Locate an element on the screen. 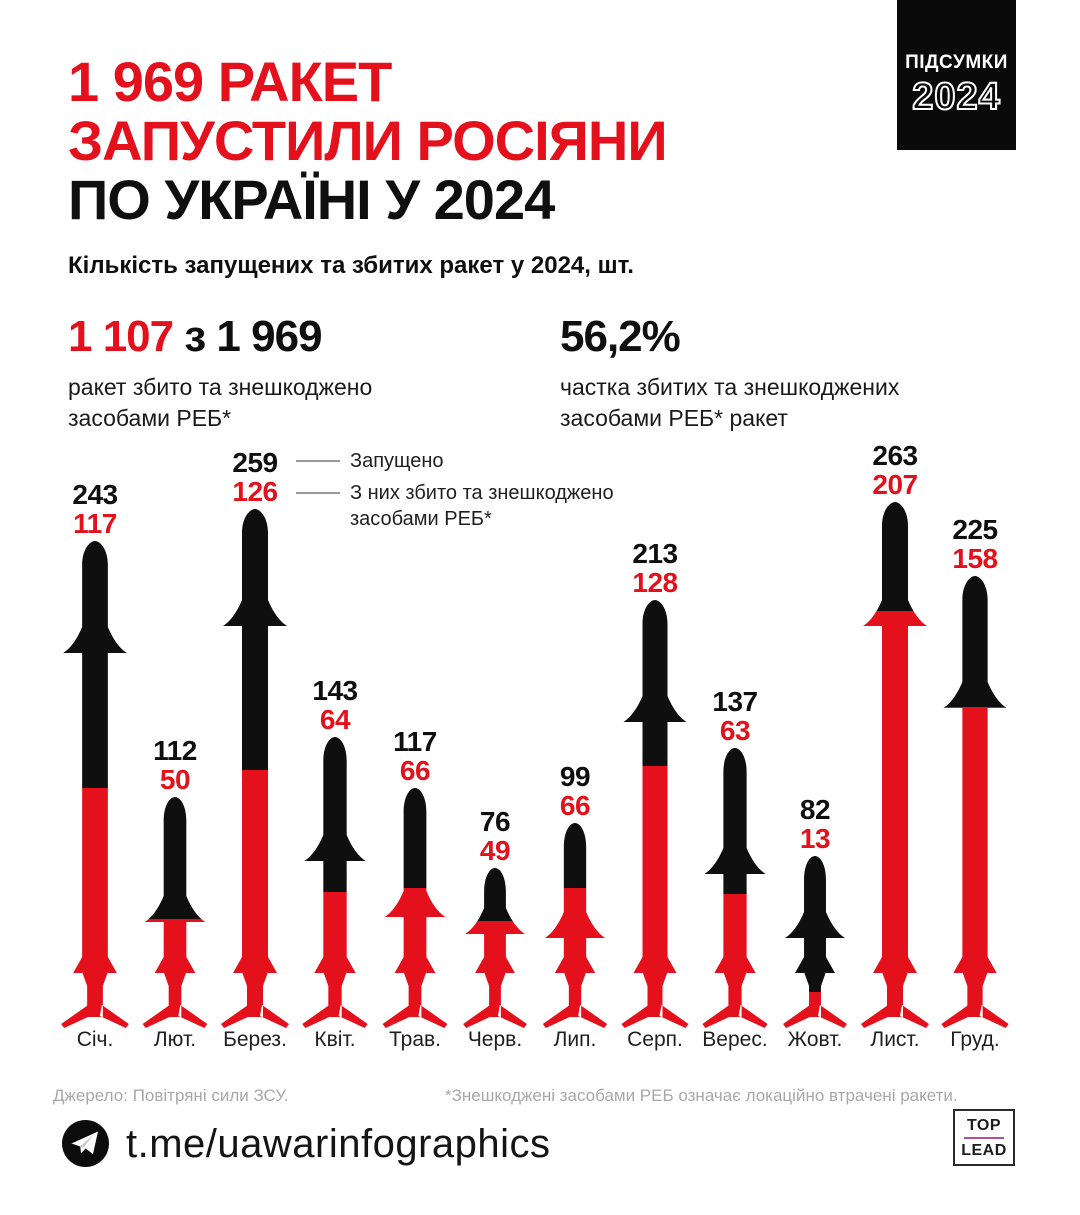 This screenshot has height=1215, width=1080. month-label: Верес. is located at coordinates (735, 1039).